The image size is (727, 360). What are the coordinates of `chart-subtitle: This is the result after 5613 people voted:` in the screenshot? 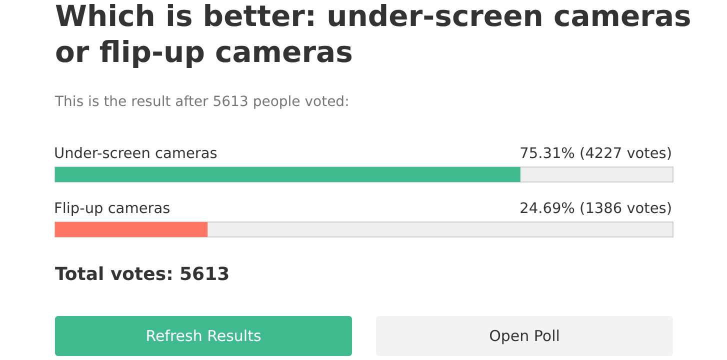 It's located at (202, 102).